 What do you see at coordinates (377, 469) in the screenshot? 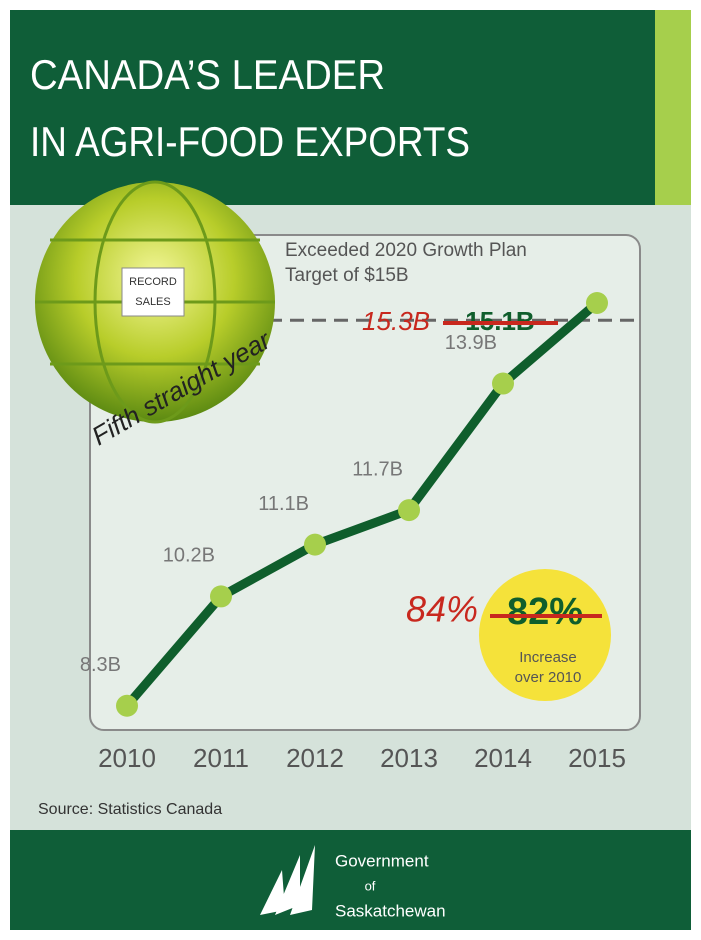
I see `data-label: 11.7B` at bounding box center [377, 469].